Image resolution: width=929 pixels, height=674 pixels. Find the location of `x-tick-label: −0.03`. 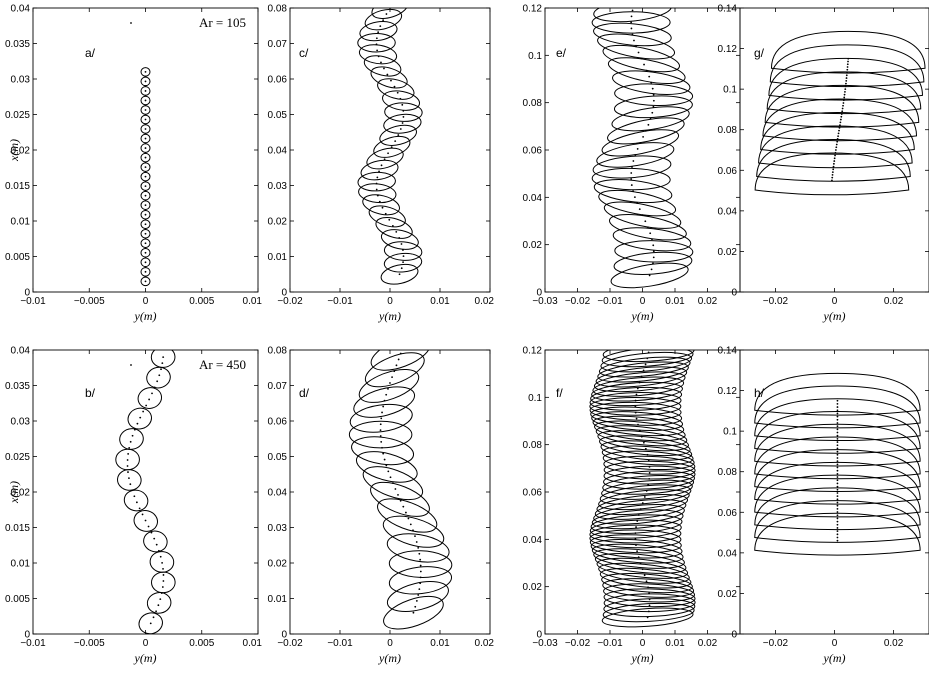

x-tick-label: −0.03 is located at coordinates (545, 643).